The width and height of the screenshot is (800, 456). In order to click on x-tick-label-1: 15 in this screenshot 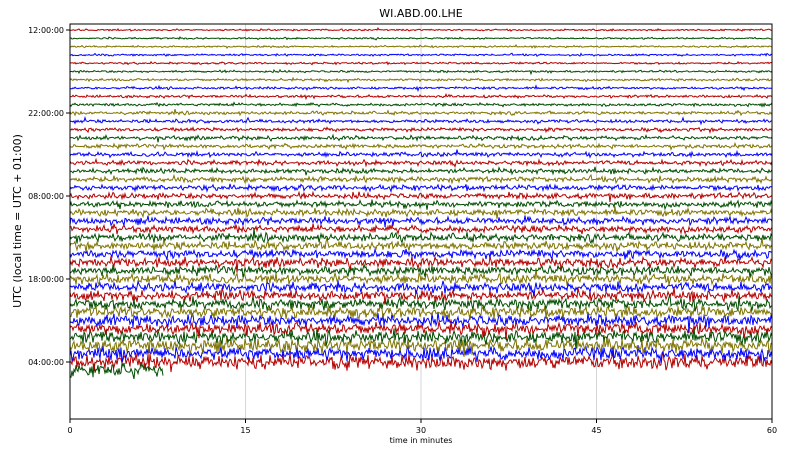, I will do `click(245, 430)`.